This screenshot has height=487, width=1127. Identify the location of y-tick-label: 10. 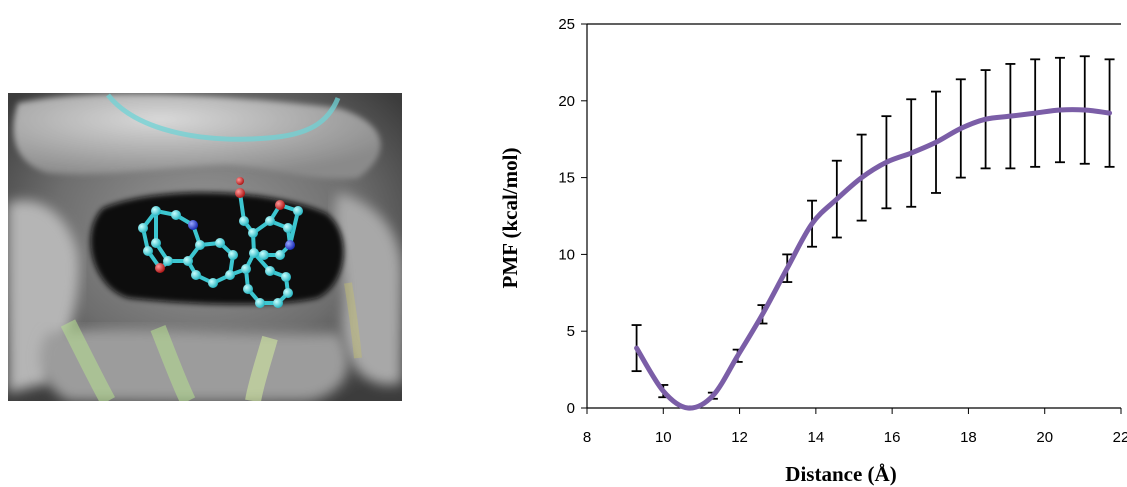
(566, 254).